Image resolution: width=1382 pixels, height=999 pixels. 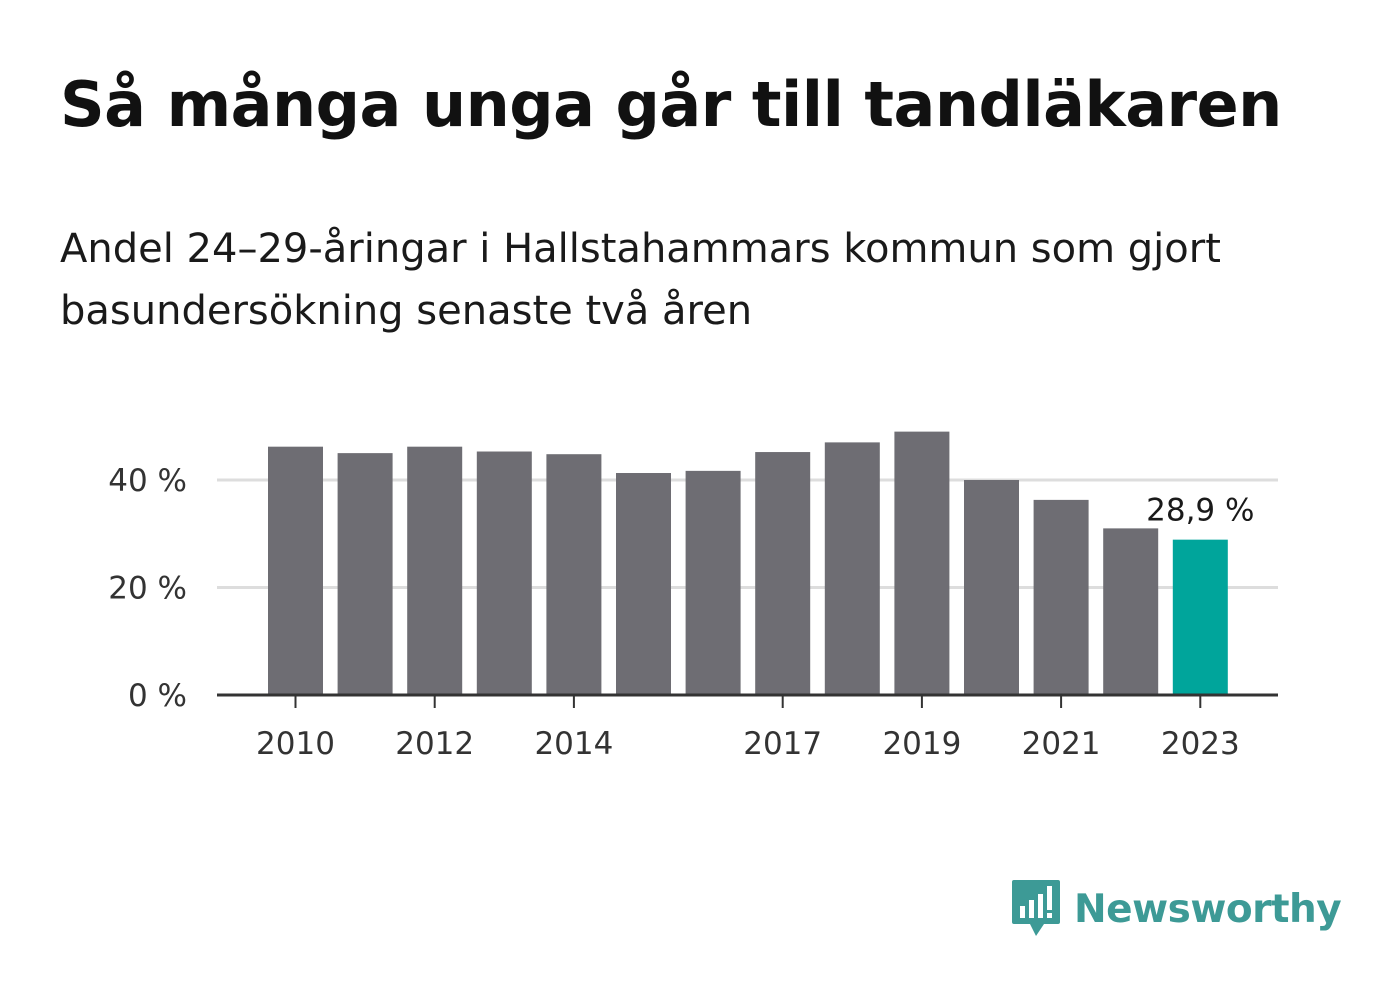 I want to click on x-tick-label: 2014, so click(x=573, y=744).